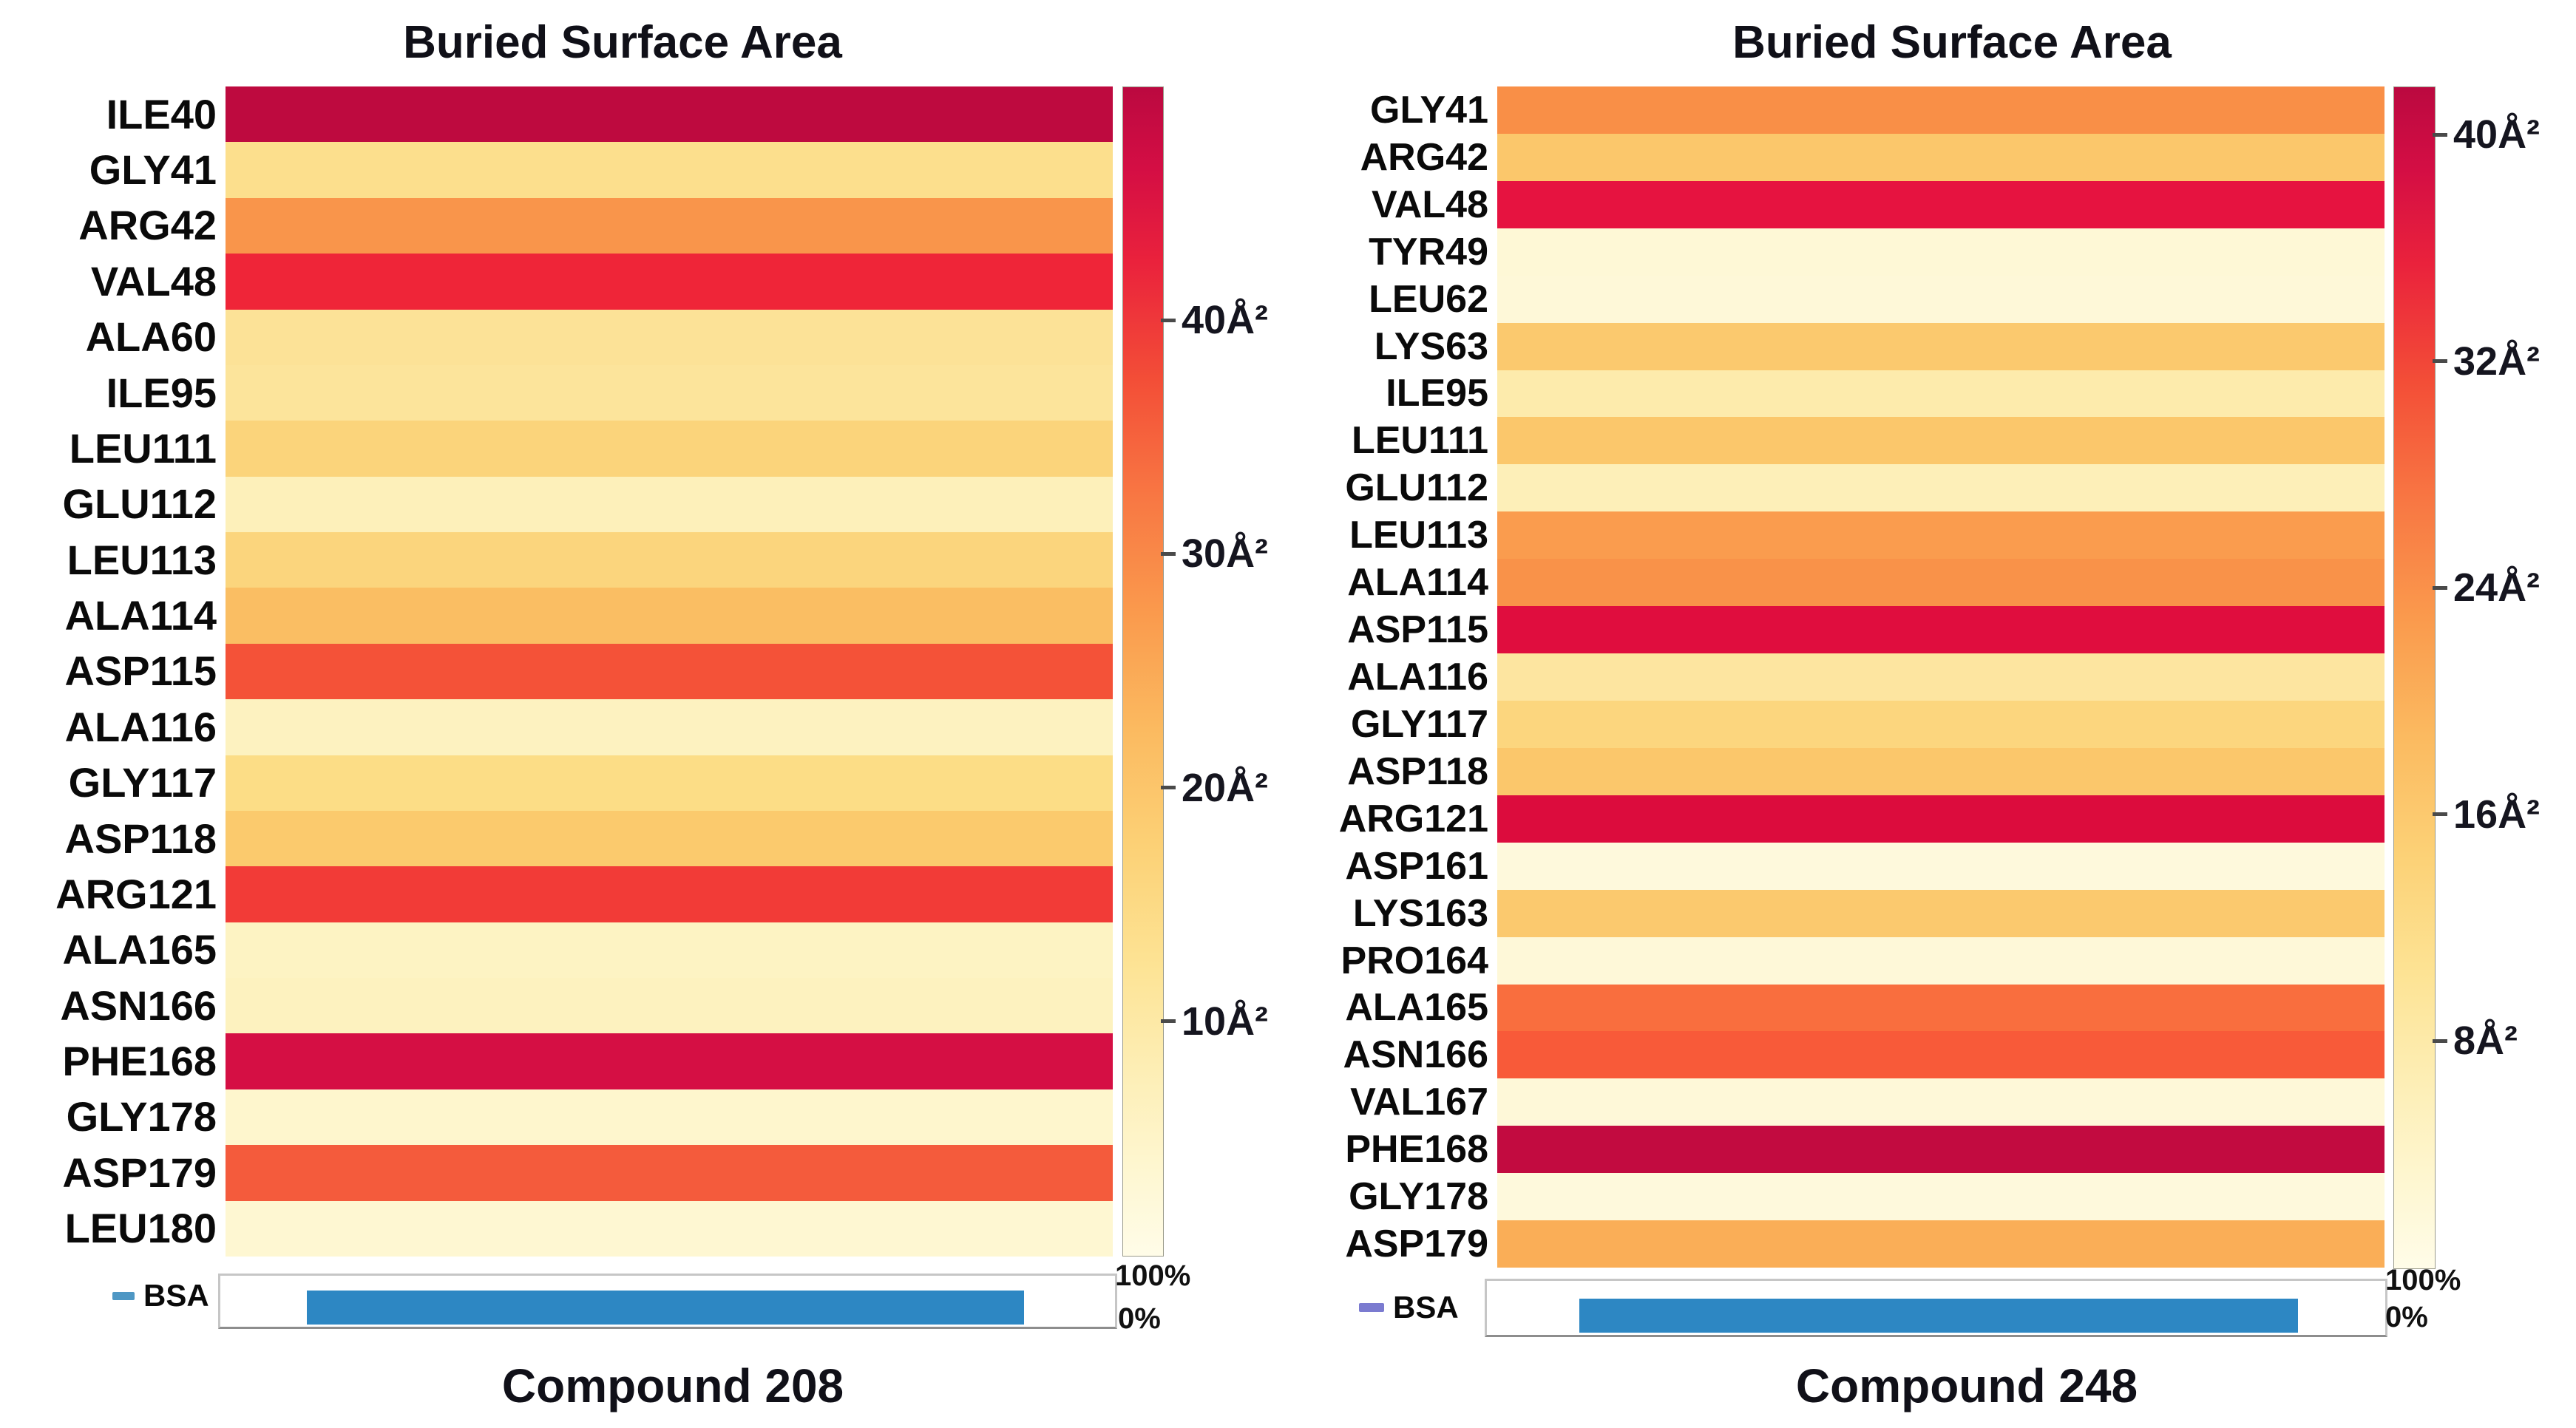 The image size is (2576, 1428). What do you see at coordinates (138, 1005) in the screenshot?
I see `residue-label: ASN166` at bounding box center [138, 1005].